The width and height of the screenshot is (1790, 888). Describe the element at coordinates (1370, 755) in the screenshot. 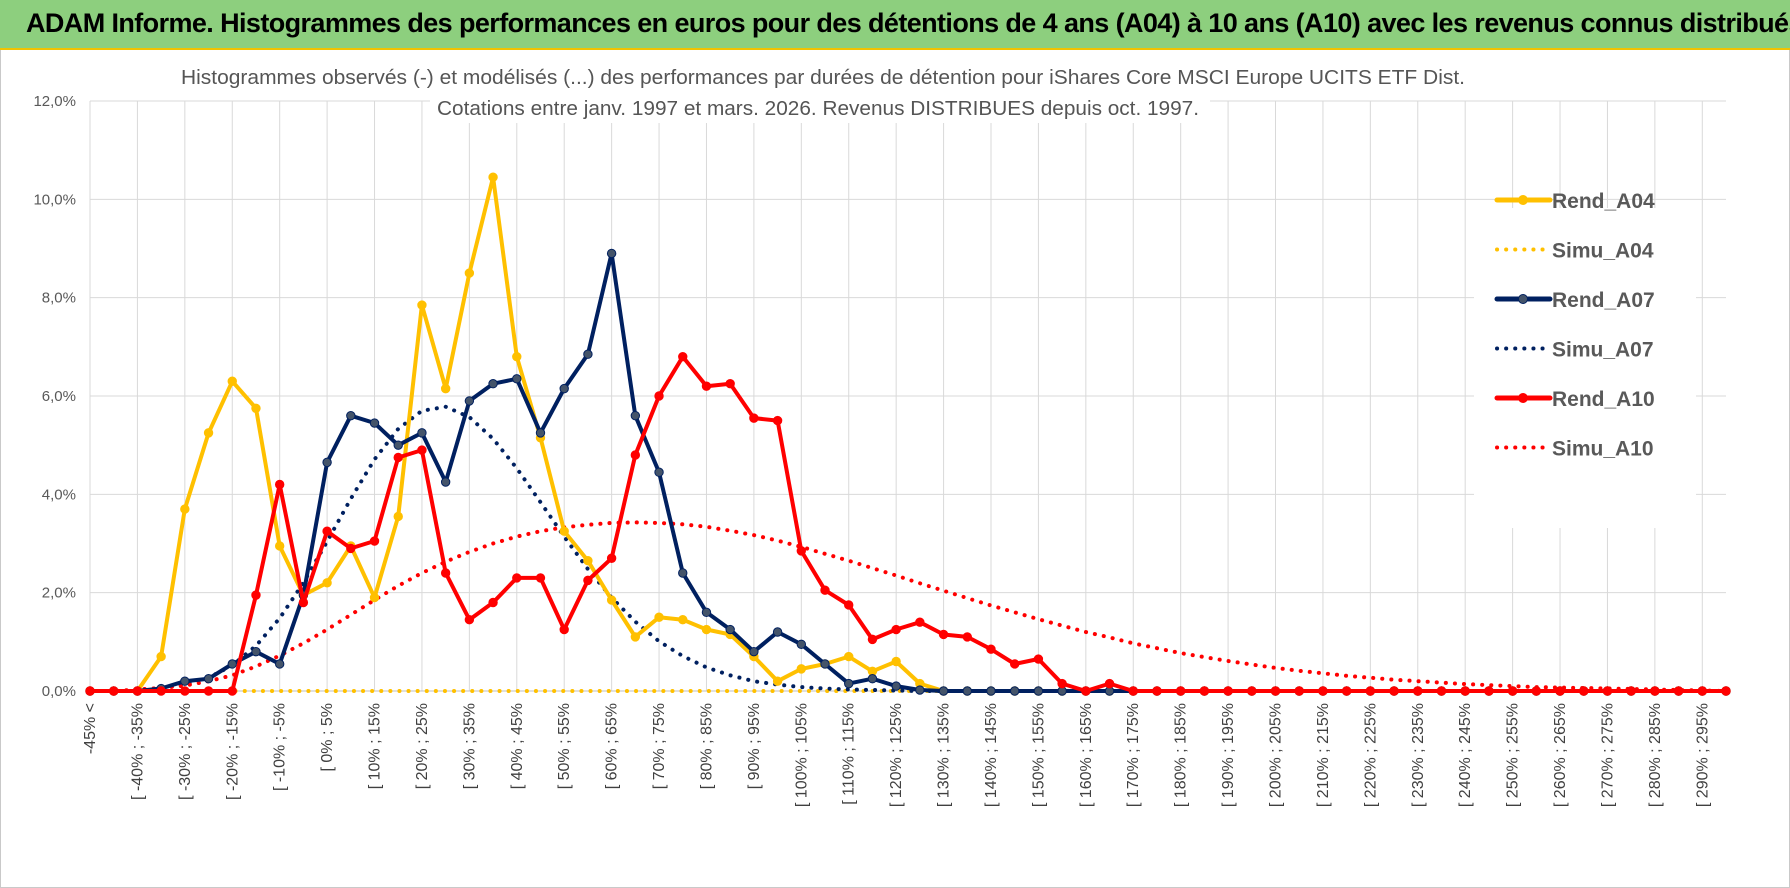

I see `x-tick-label: [ 220% ; 225%` at that location.